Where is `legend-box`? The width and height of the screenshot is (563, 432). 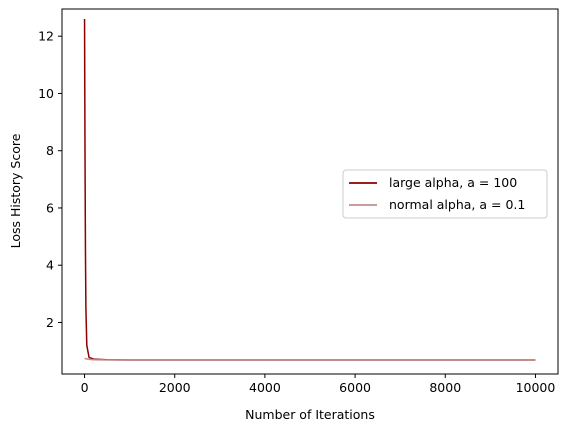 legend-box is located at coordinates (445, 194).